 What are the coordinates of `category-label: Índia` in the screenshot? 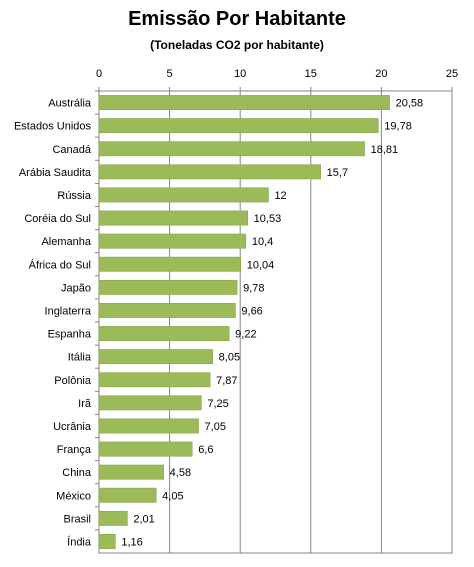 It's located at (79, 541).